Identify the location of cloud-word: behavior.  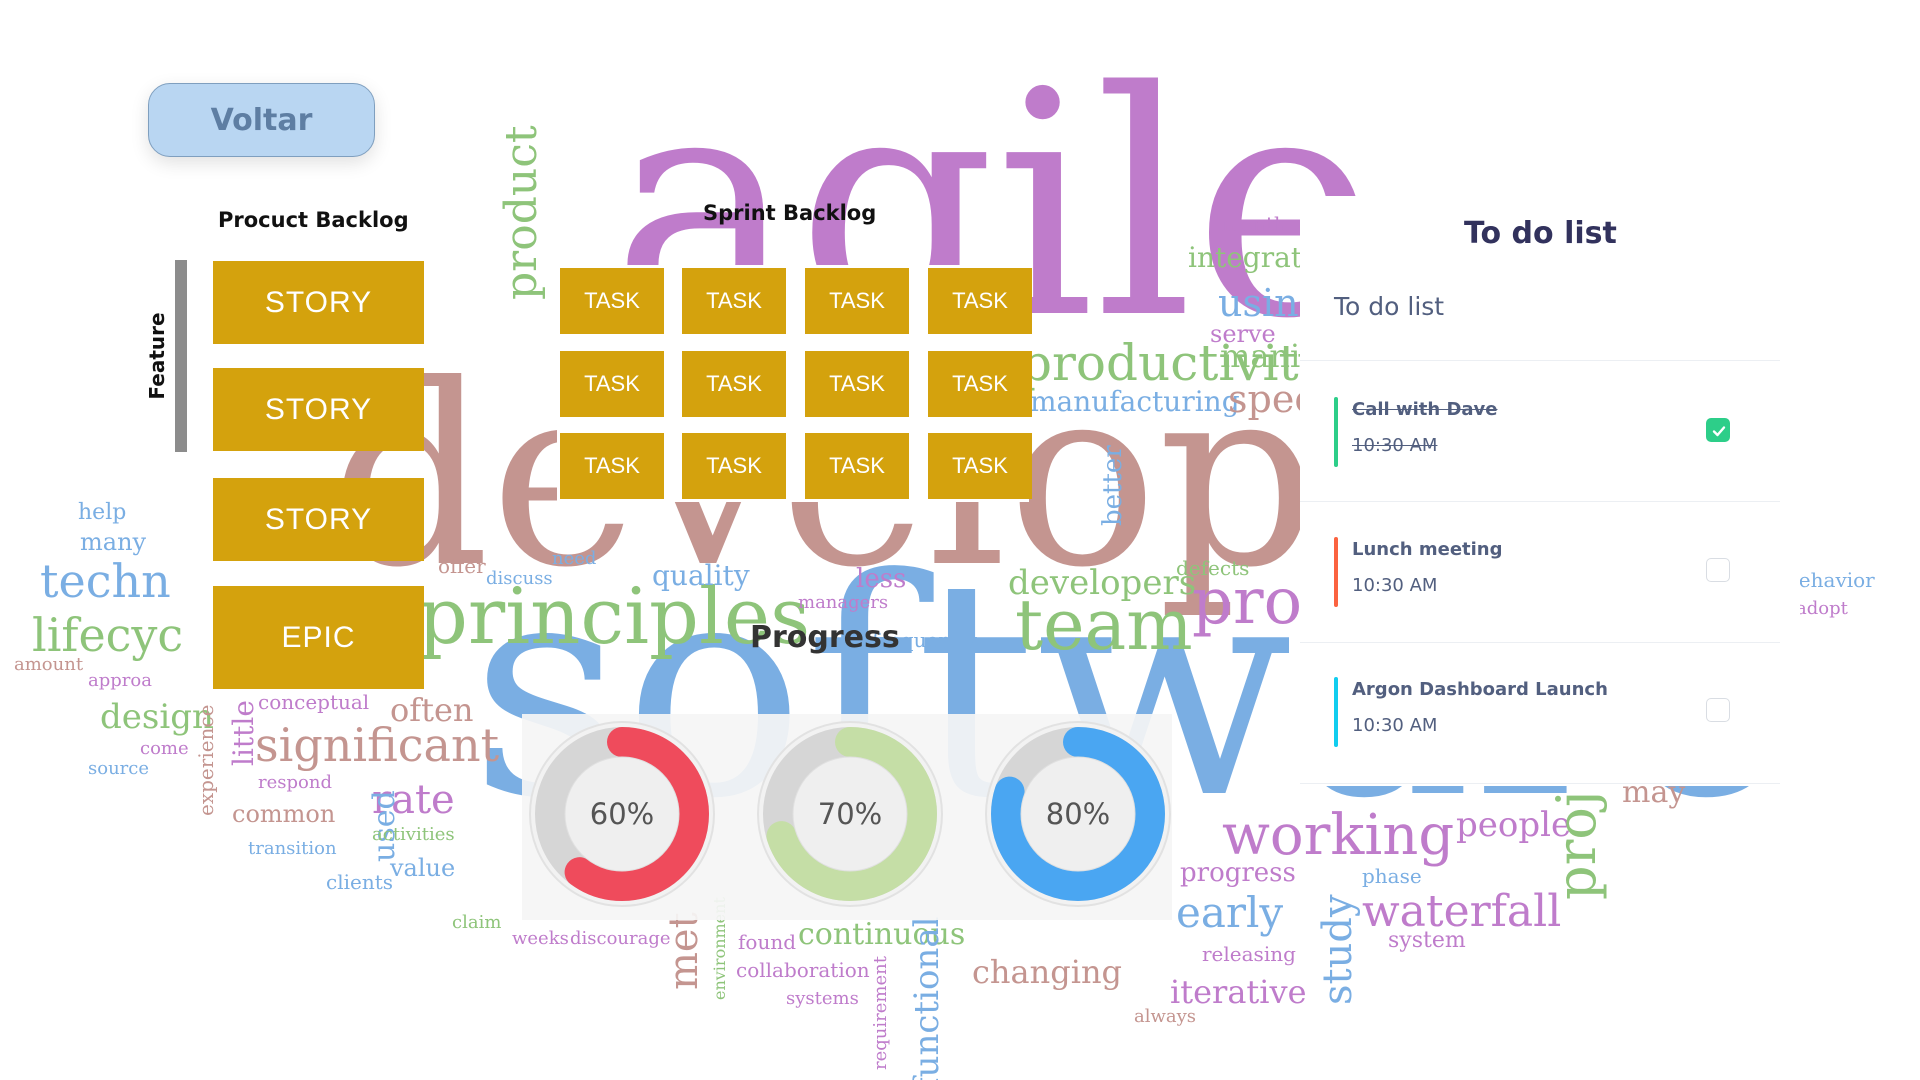
(1830, 580).